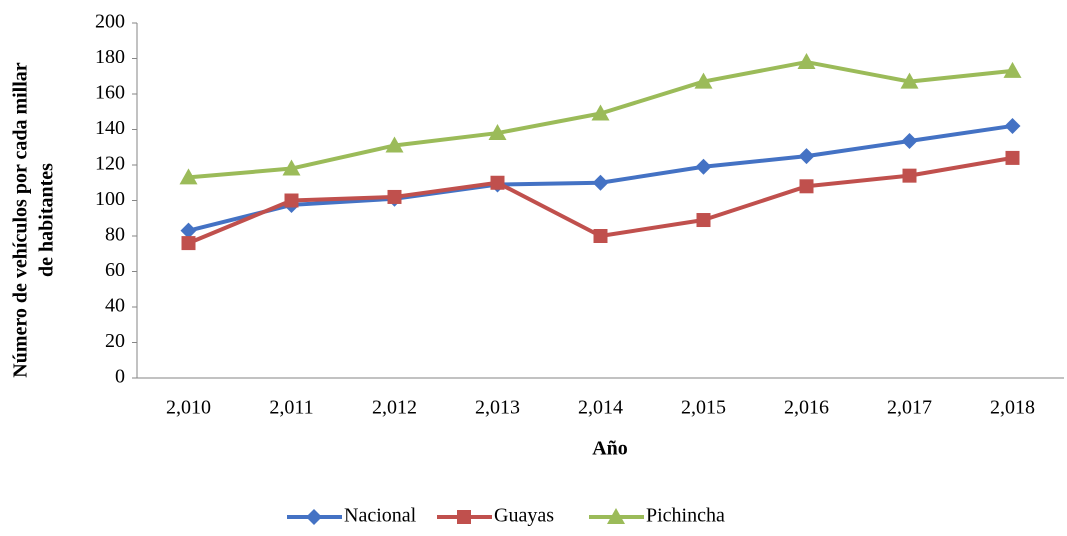  What do you see at coordinates (394, 408) in the screenshot?
I see `x-tick-label: 2,012` at bounding box center [394, 408].